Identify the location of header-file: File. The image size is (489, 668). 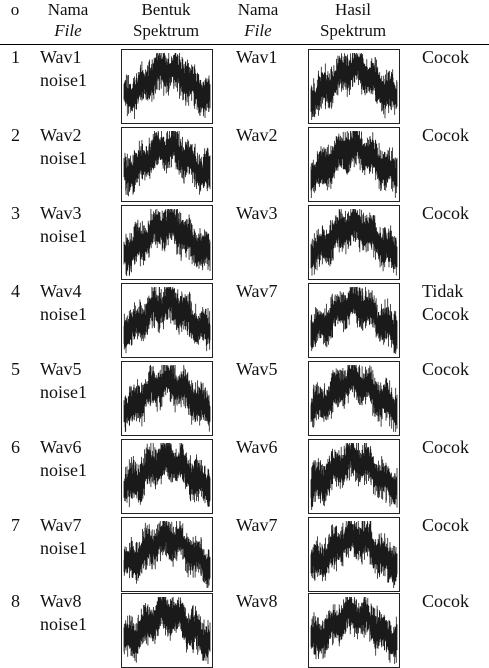
(68, 30).